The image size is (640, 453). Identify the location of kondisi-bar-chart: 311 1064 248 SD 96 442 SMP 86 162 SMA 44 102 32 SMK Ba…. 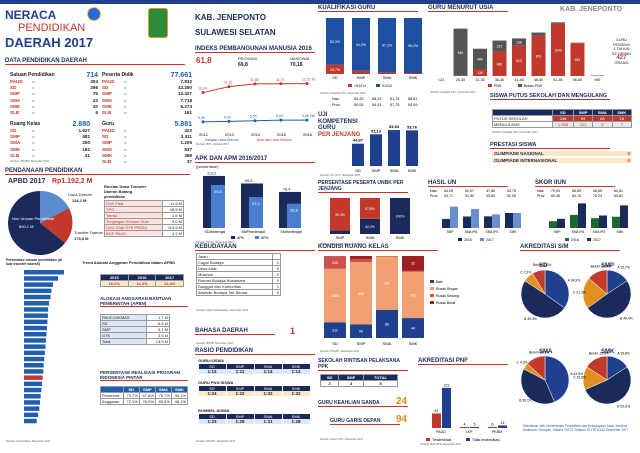
(391, 301).